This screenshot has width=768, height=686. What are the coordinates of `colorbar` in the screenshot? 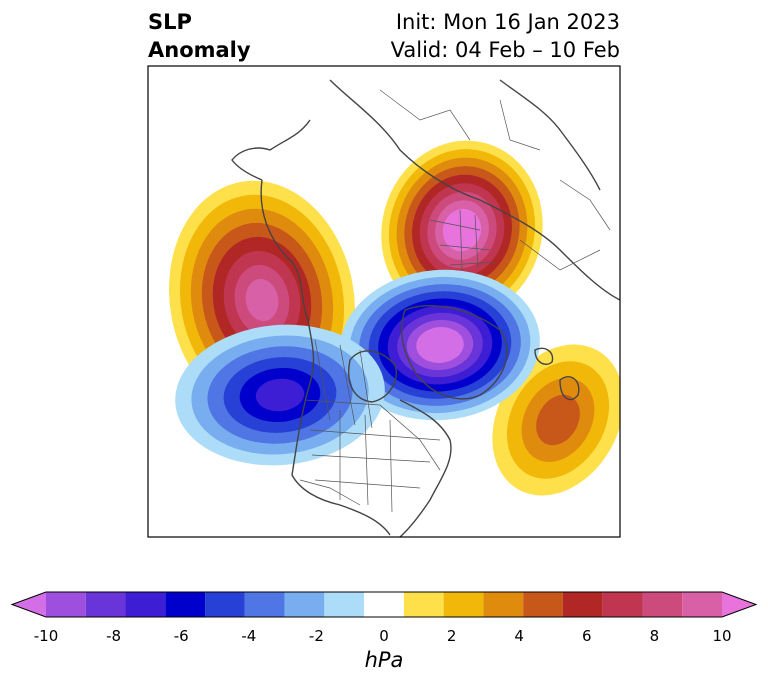 It's located at (384, 604).